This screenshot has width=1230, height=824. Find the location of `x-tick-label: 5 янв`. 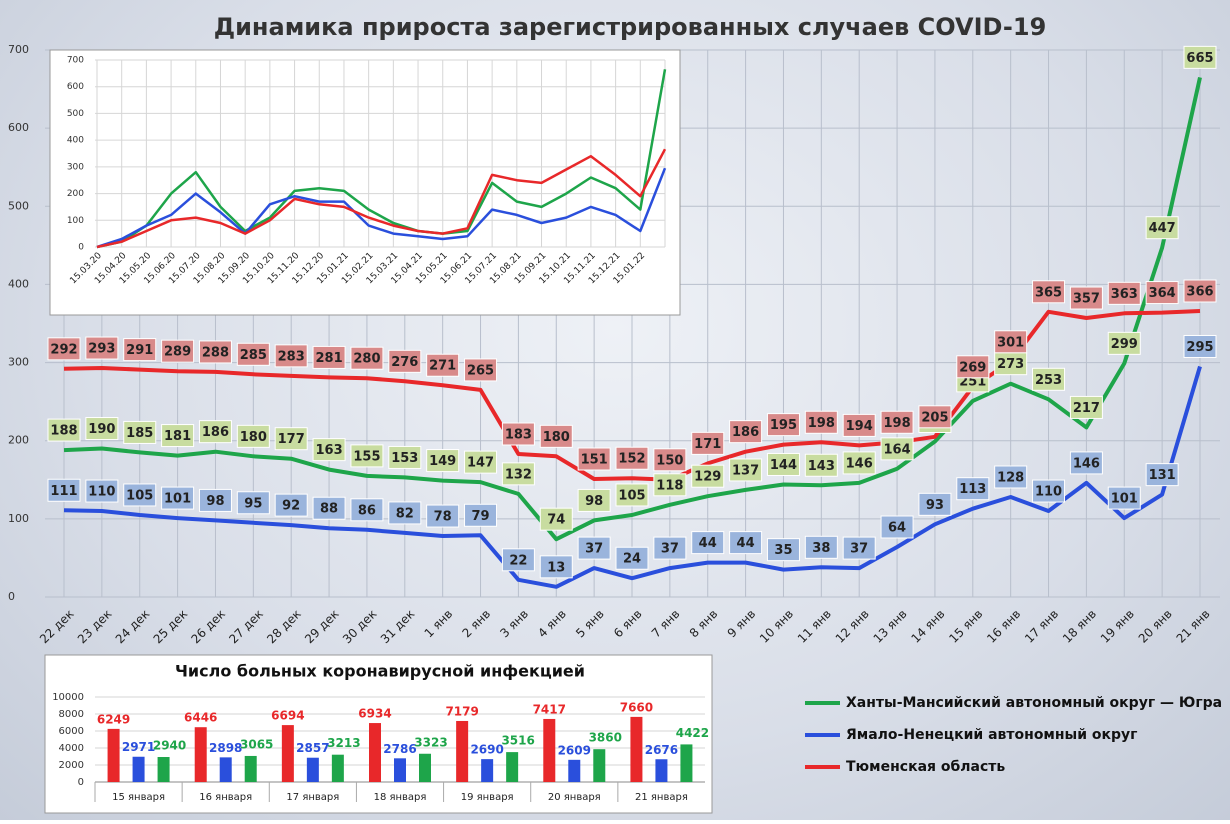

x-tick-label: 5 янв is located at coordinates (590, 624).